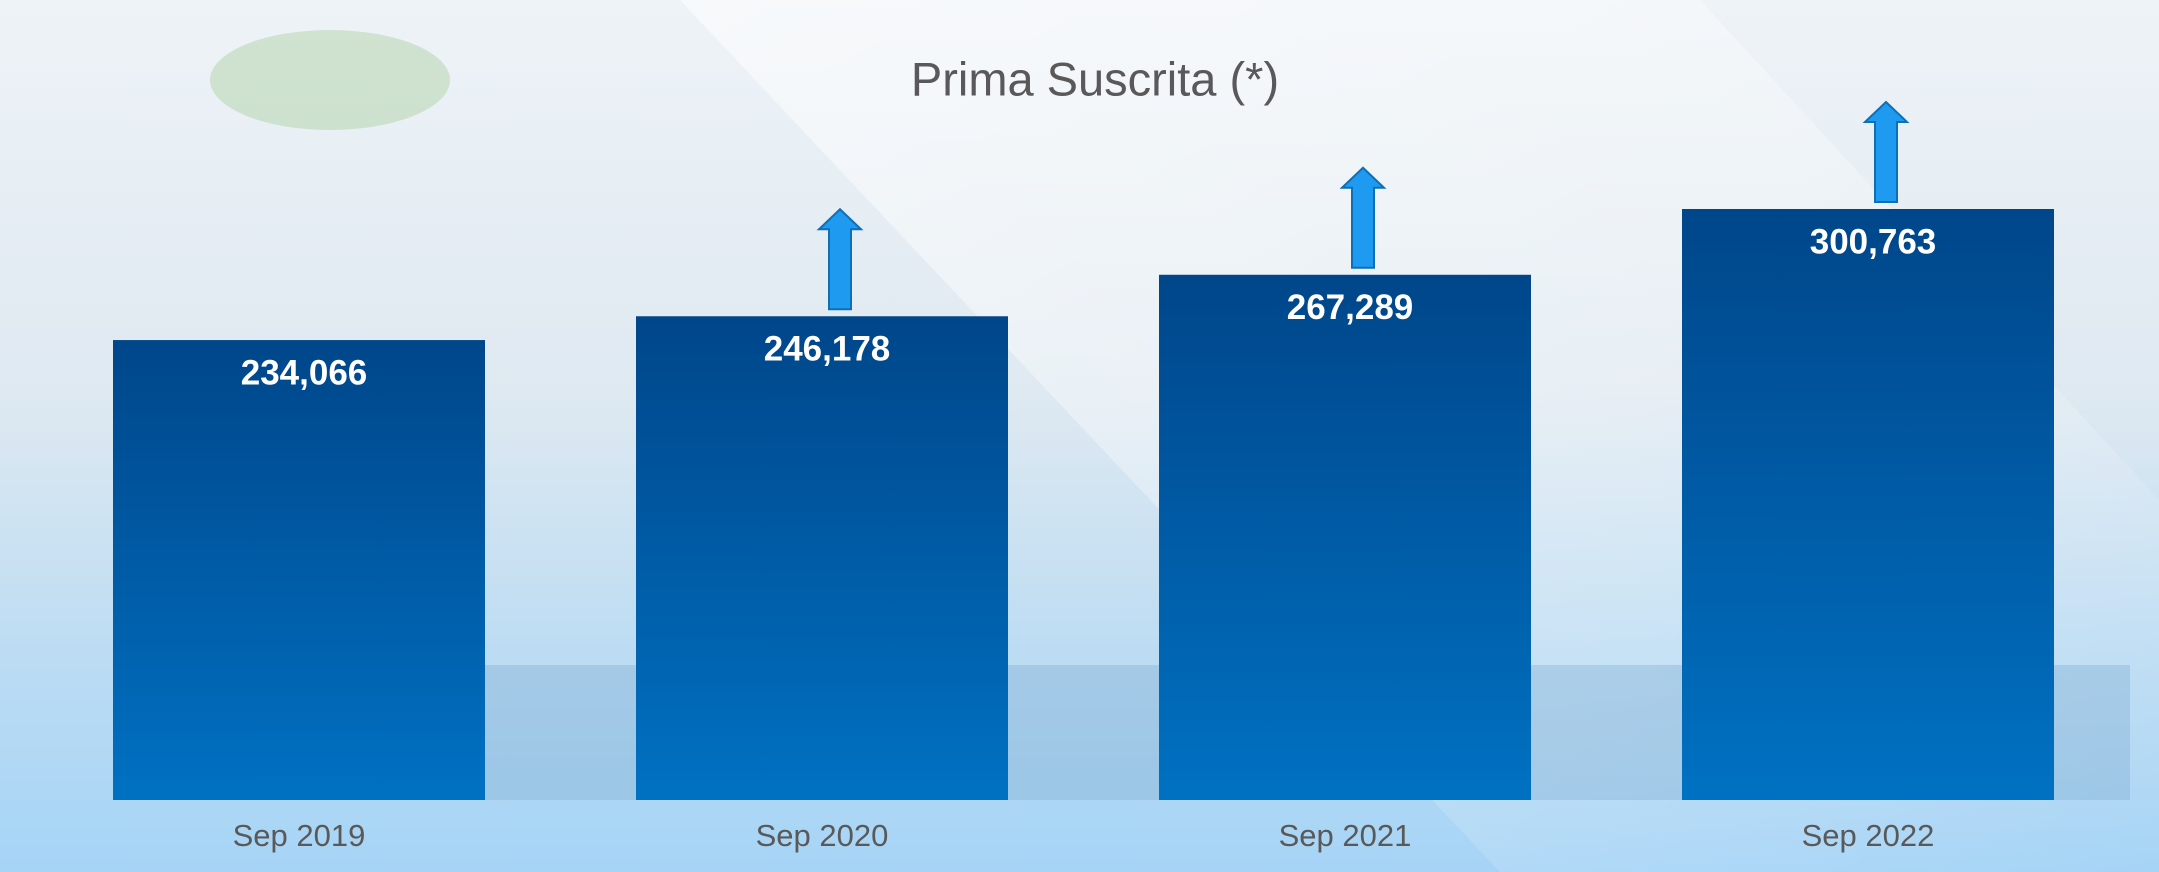  Describe the element at coordinates (1873, 241) in the screenshot. I see `value-label: 300,763` at that location.